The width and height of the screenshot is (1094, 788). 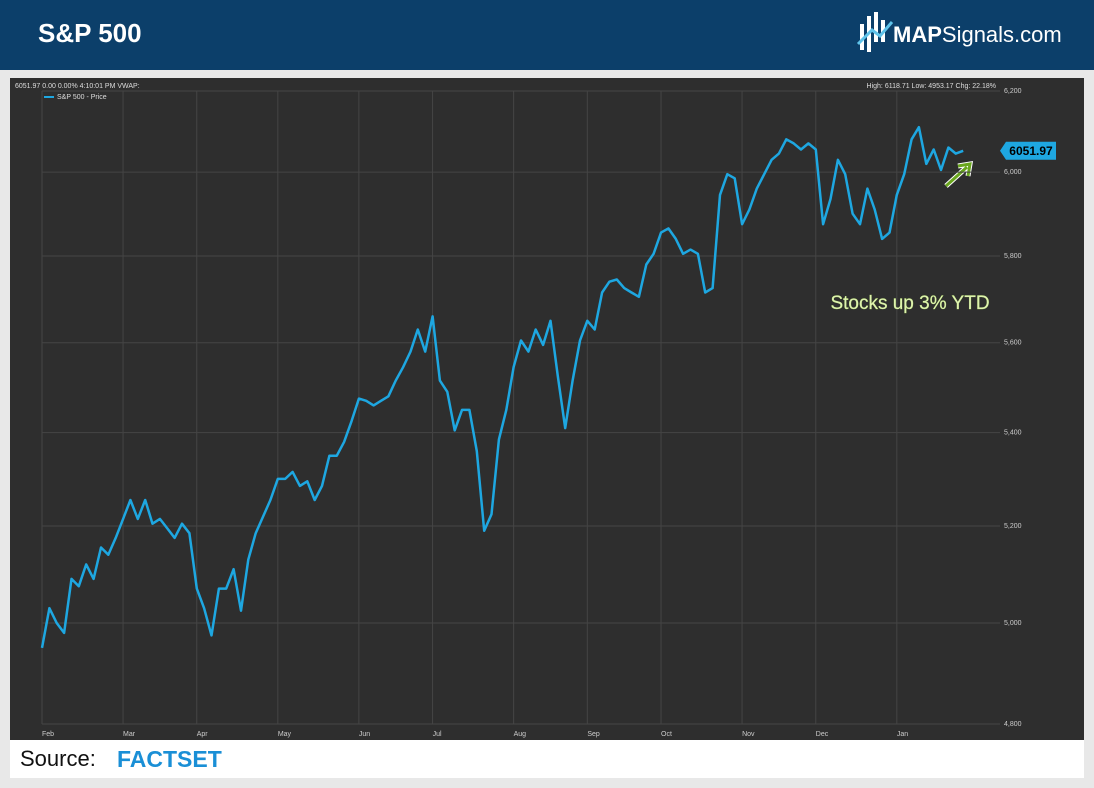 I want to click on last-price-box, so click(x=1028, y=150).